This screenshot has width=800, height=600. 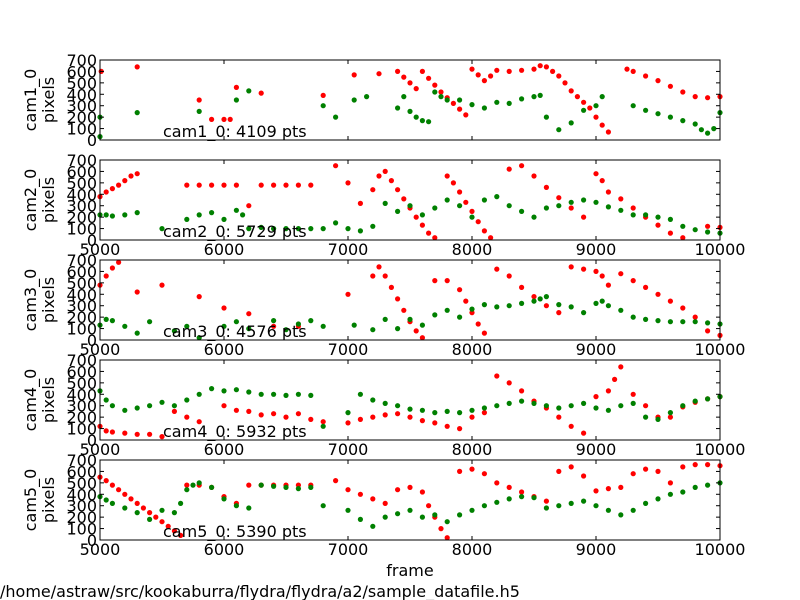 I want to click on y-tick-label: 100, so click(x=81, y=429).